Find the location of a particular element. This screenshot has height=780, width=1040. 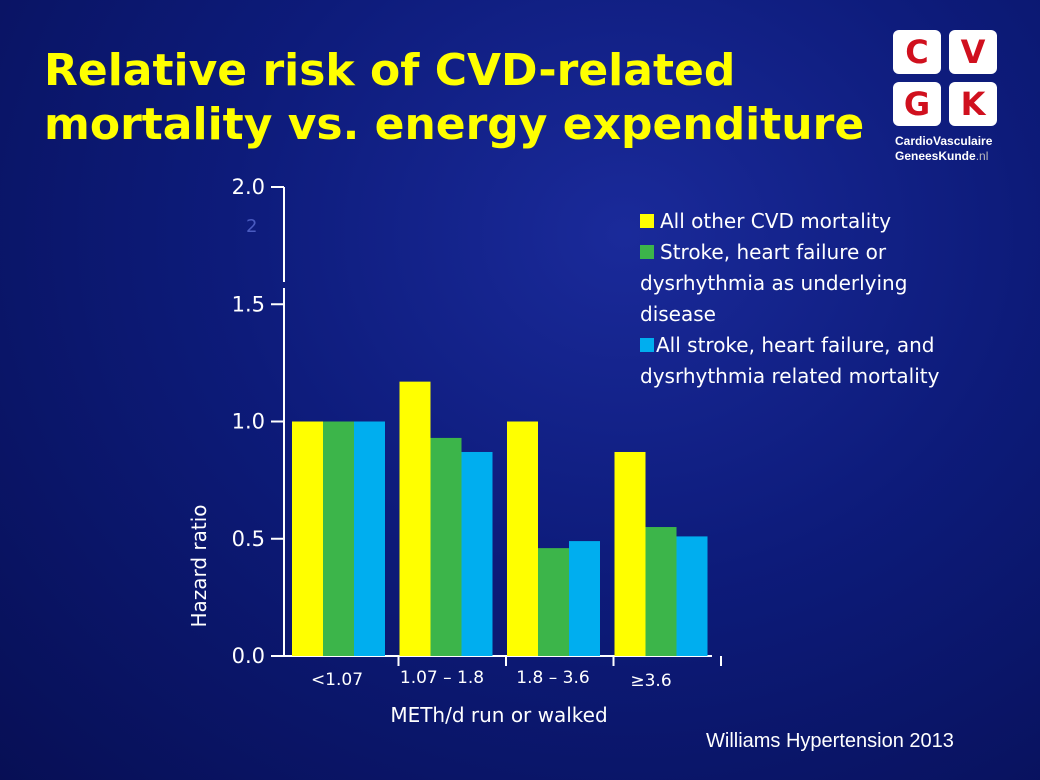

y-tick-label: 0.5 is located at coordinates (248, 539).